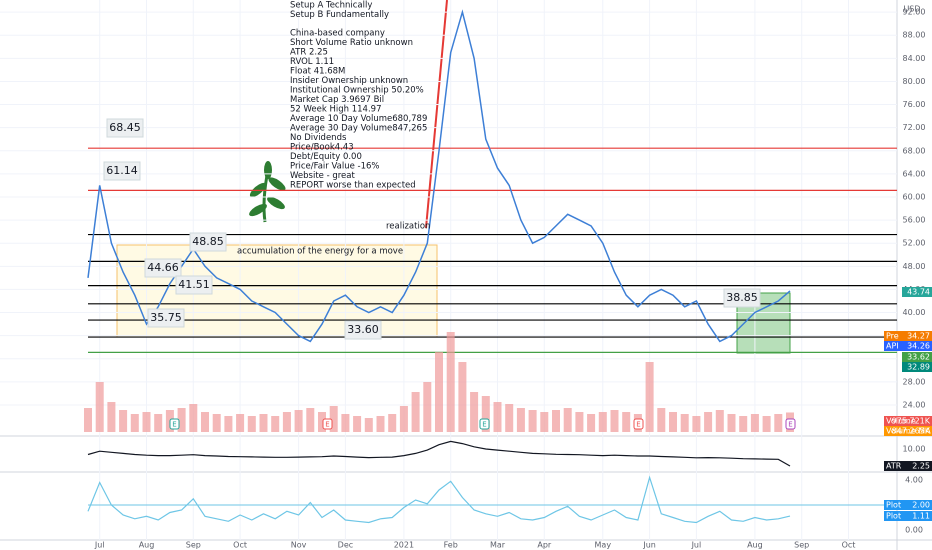 This screenshot has height=550, width=932. What do you see at coordinates (911, 431) in the screenshot?
I see `tag-value: 847.265K` at bounding box center [911, 431].